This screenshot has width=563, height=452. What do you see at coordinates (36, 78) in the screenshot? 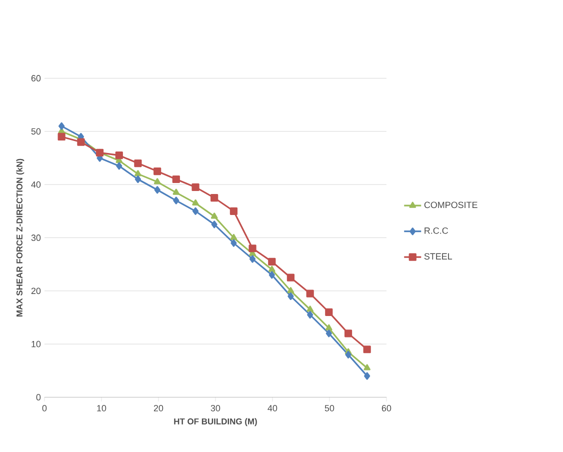
I see `y-tick-label: 60` at bounding box center [36, 78].